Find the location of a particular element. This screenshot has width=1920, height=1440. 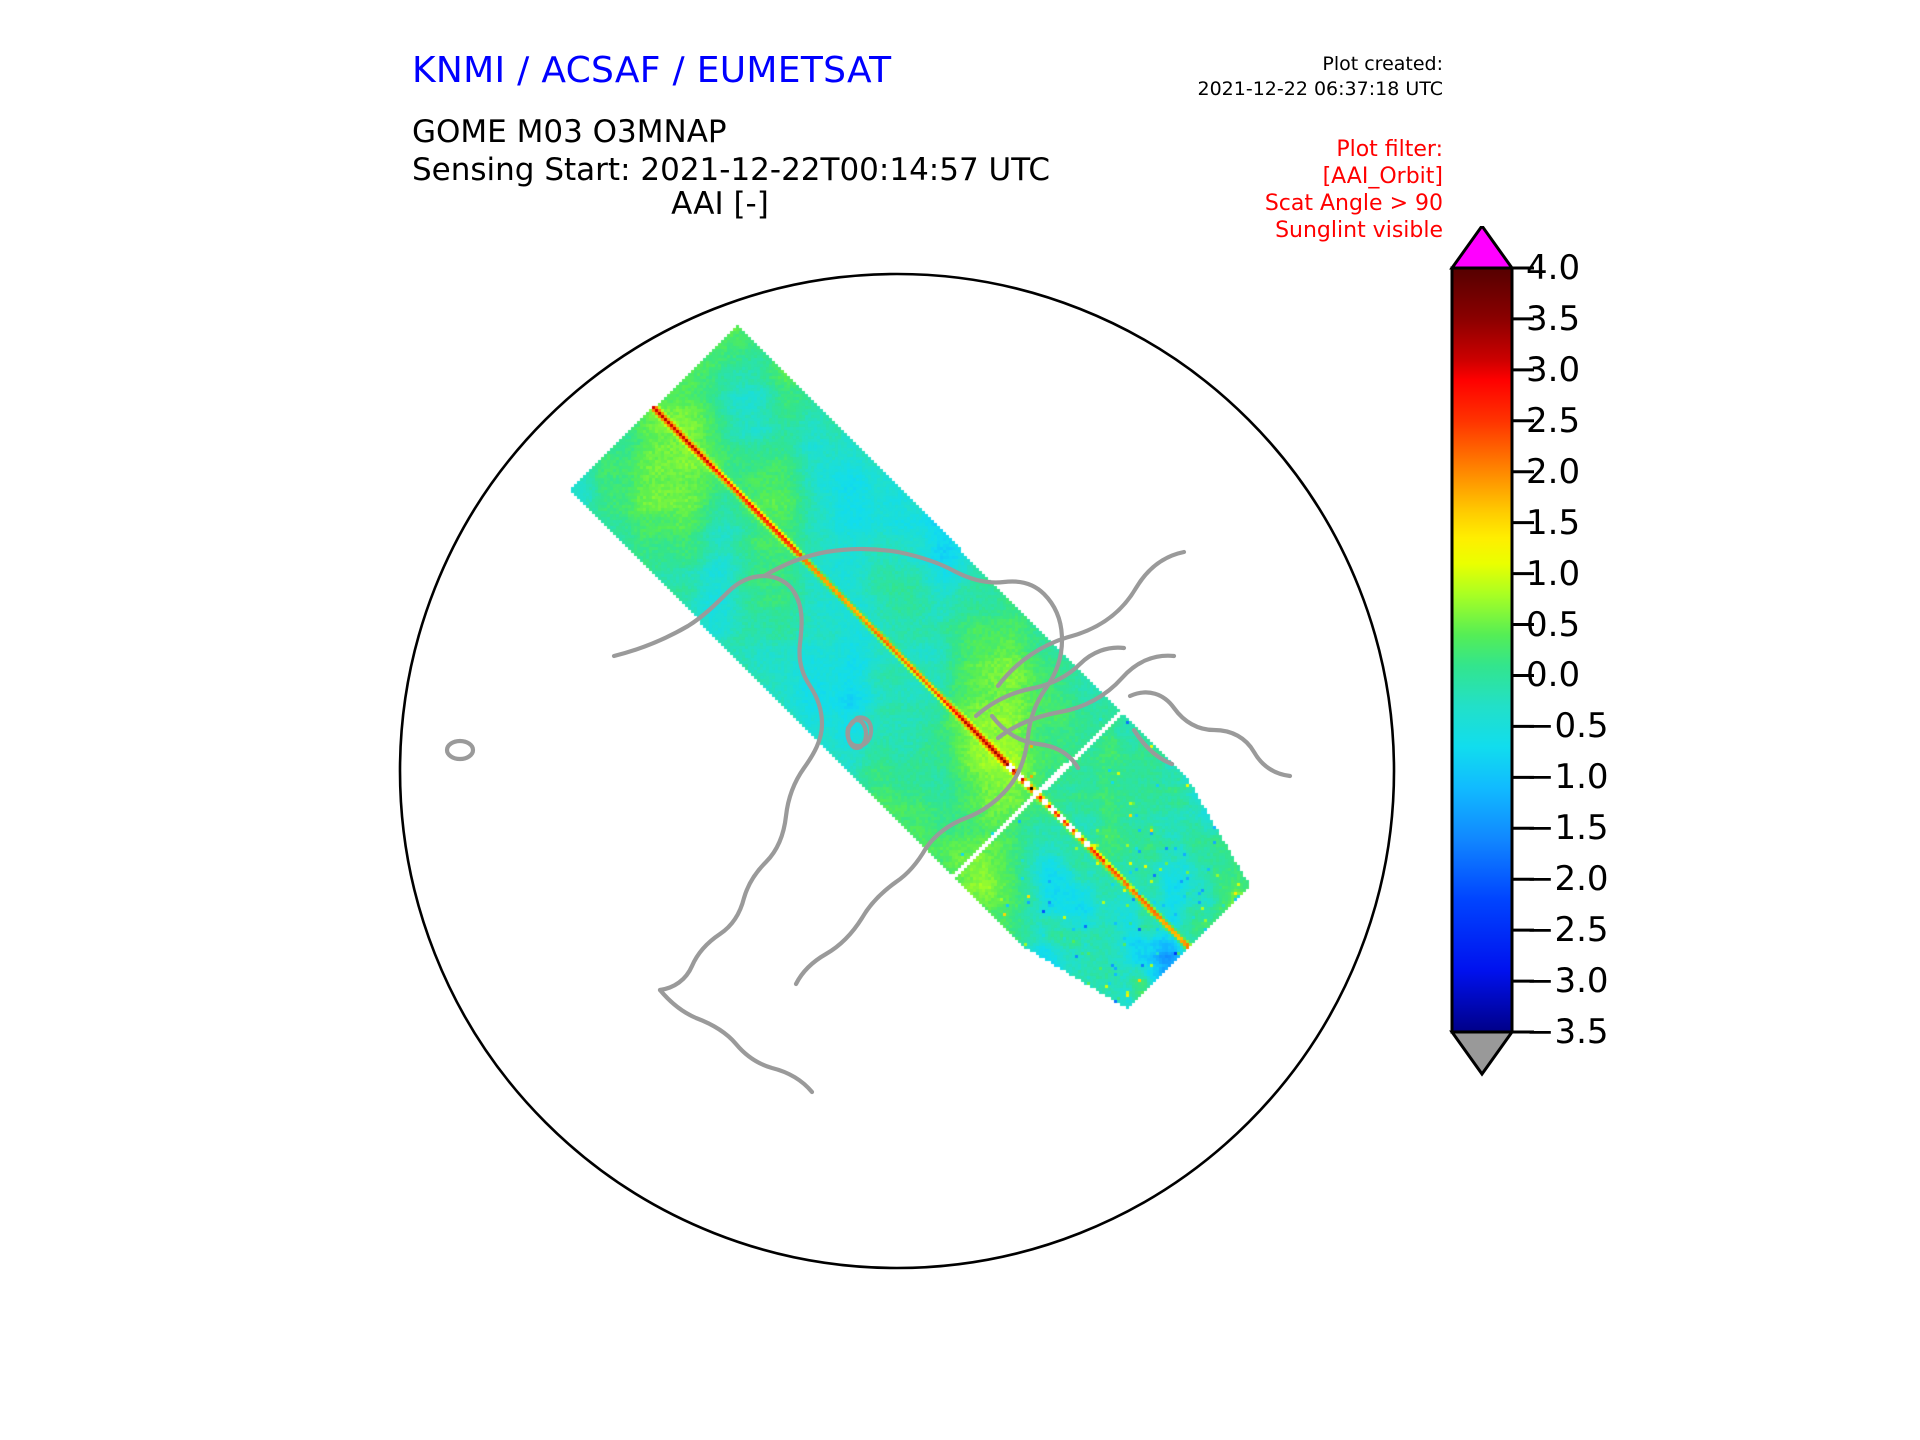

colorbar-tick-label: −0.5 is located at coordinates (1567, 726).